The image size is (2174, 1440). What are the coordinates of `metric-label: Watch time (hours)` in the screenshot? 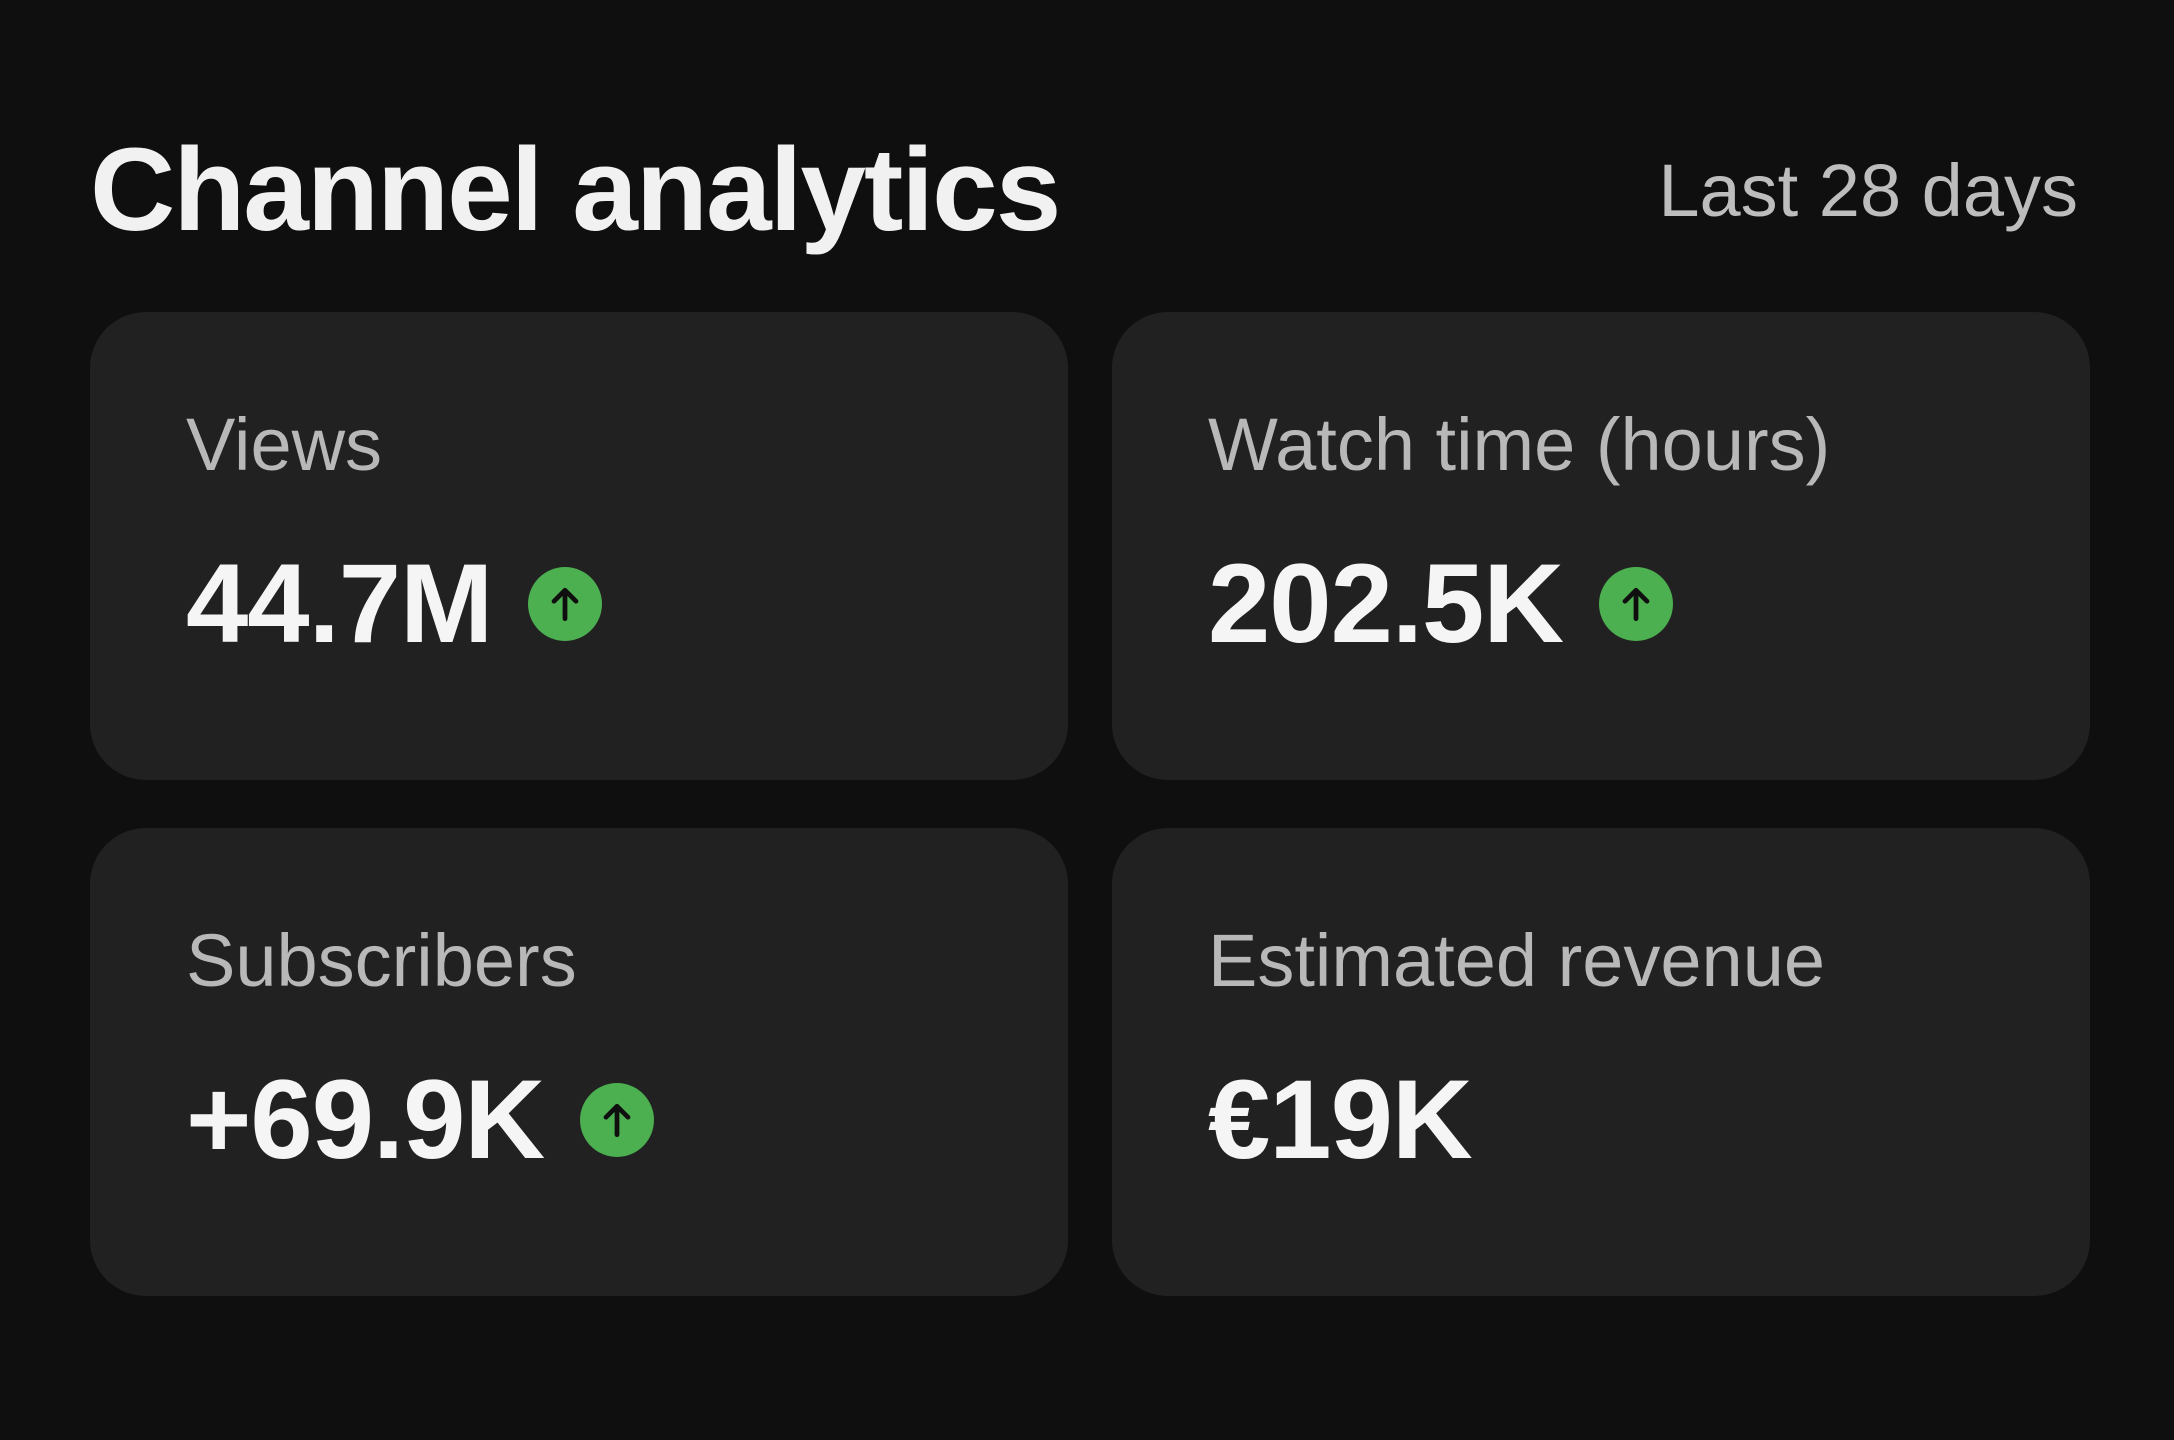 It's located at (1519, 444).